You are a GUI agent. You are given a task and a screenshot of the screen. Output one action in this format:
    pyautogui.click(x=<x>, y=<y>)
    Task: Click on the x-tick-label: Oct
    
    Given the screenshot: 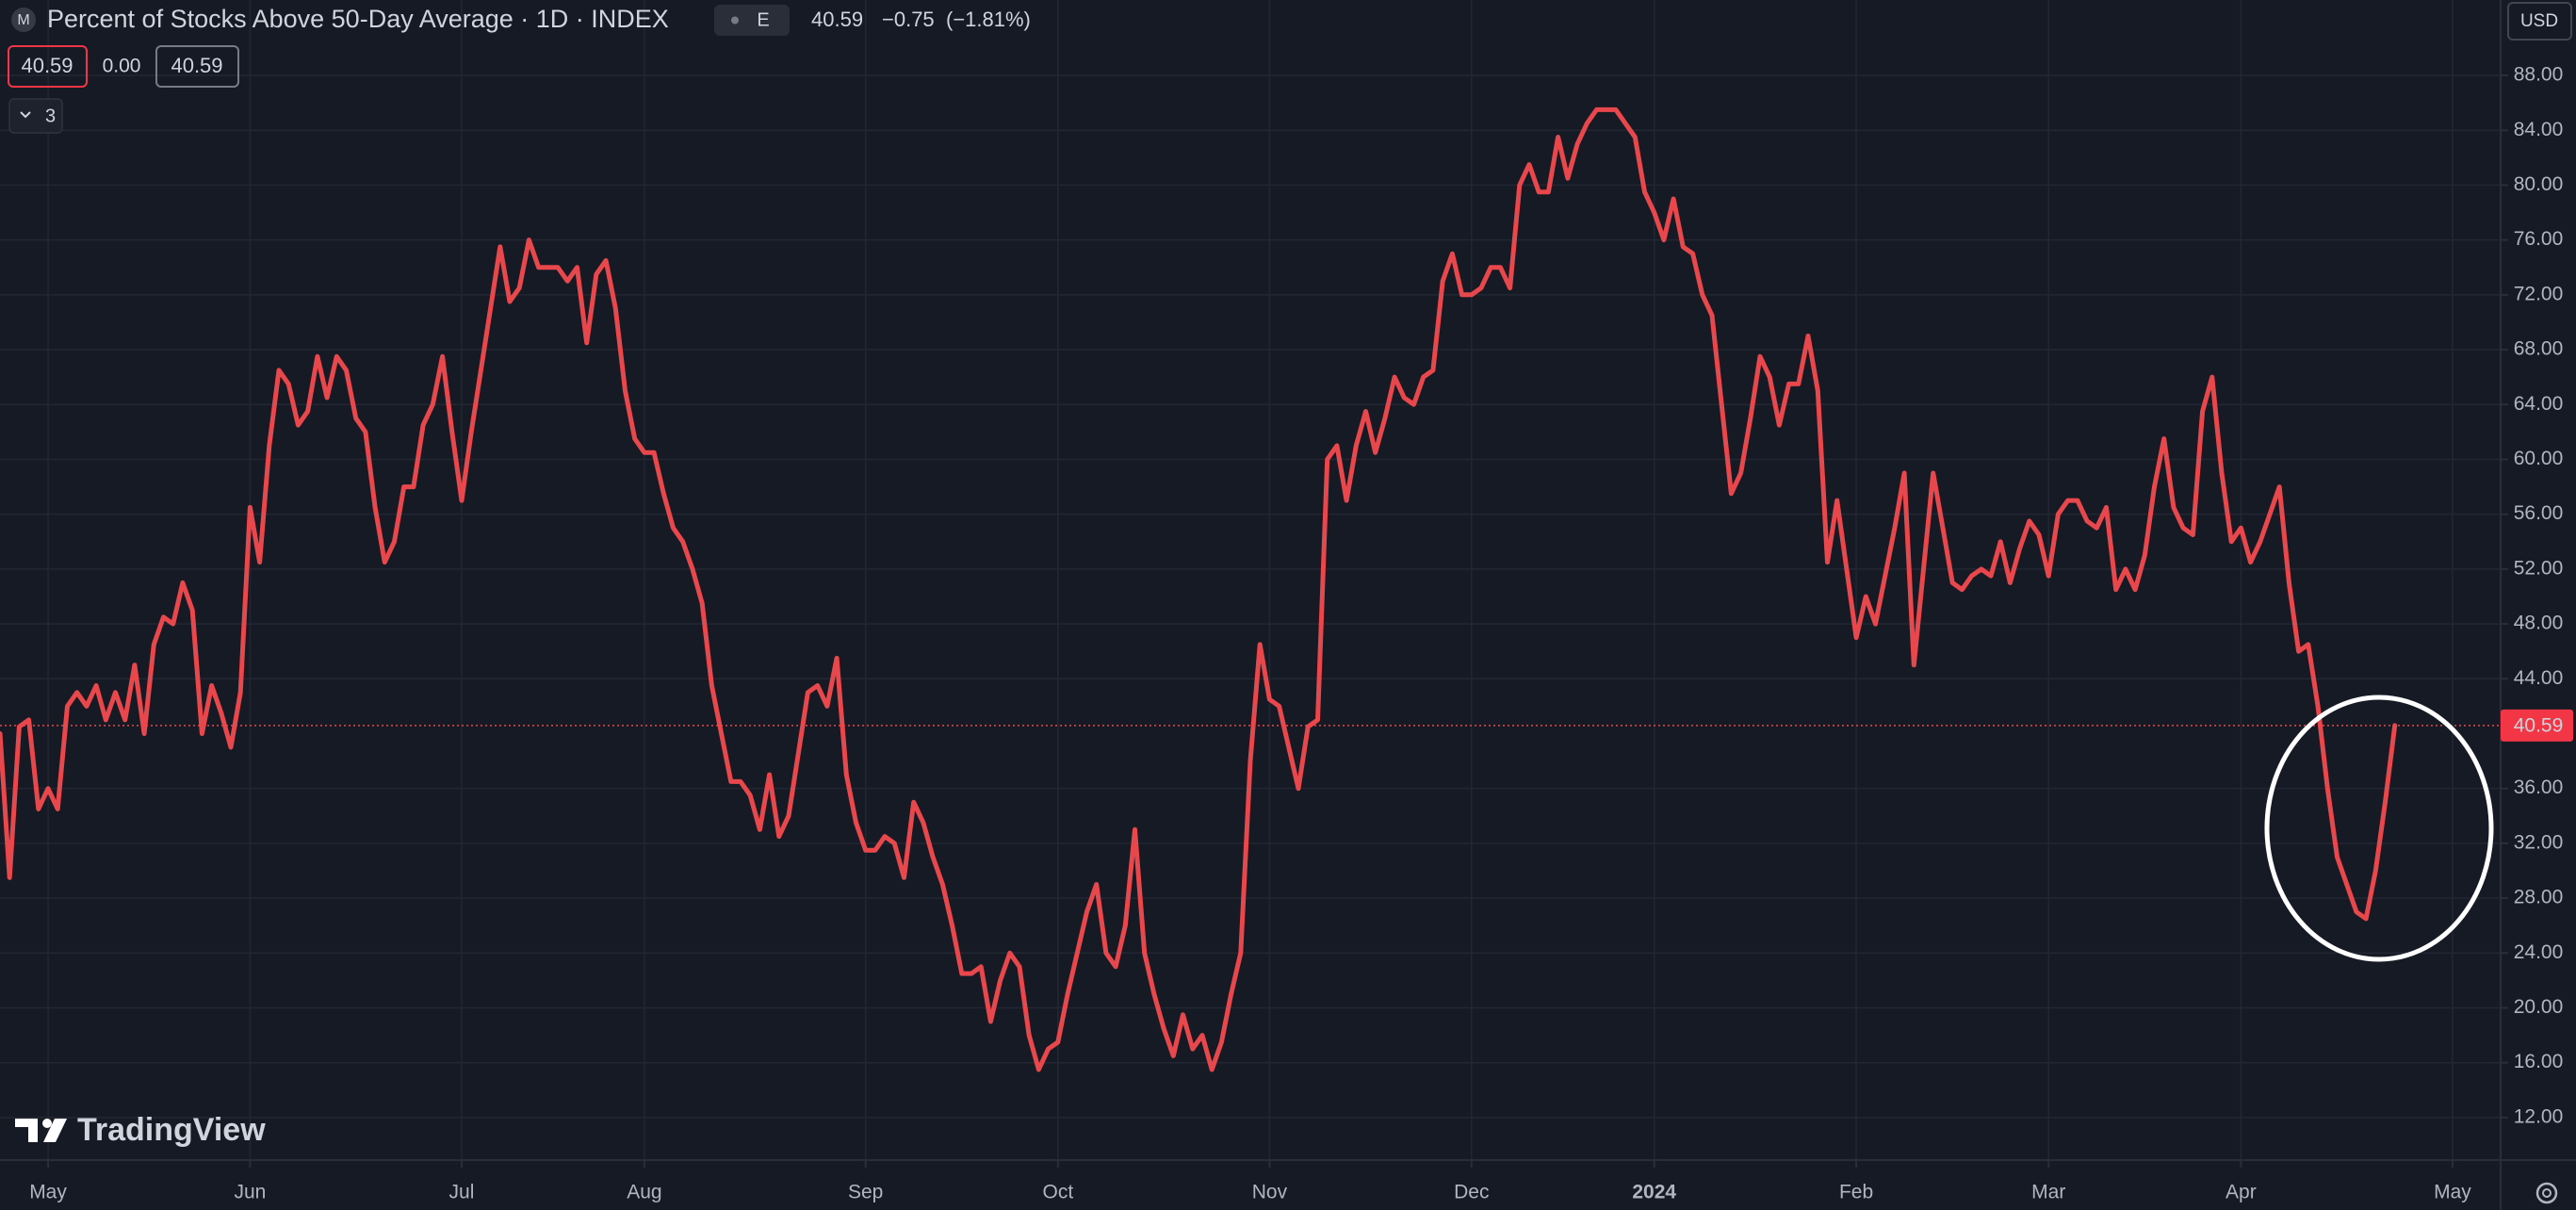 What is the action you would take?
    pyautogui.click(x=1058, y=1192)
    